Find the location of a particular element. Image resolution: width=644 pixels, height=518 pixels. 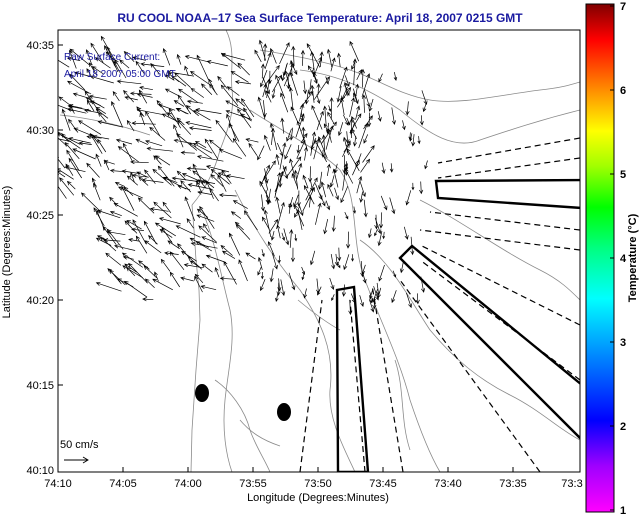

south-lane is located at coordinates (352, 378).